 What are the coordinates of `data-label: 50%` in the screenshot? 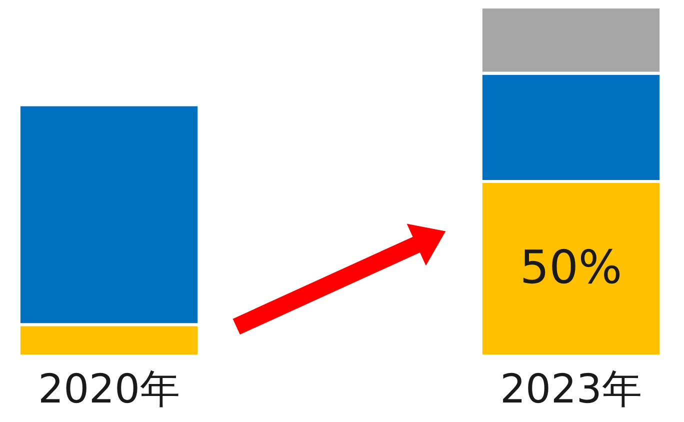 It's located at (571, 267).